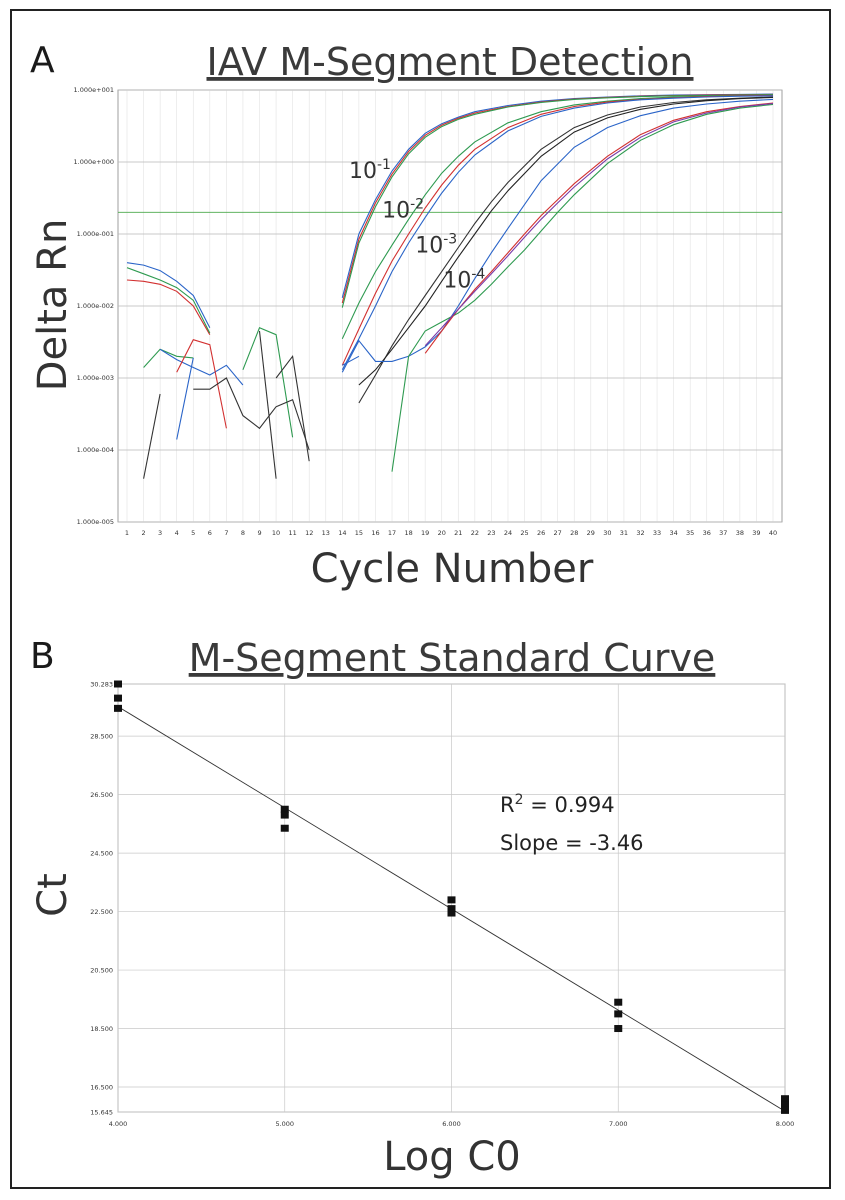 The width and height of the screenshot is (845, 1200). Describe the element at coordinates (101, 737) in the screenshot. I see `y-tick-label: 28.500` at that location.